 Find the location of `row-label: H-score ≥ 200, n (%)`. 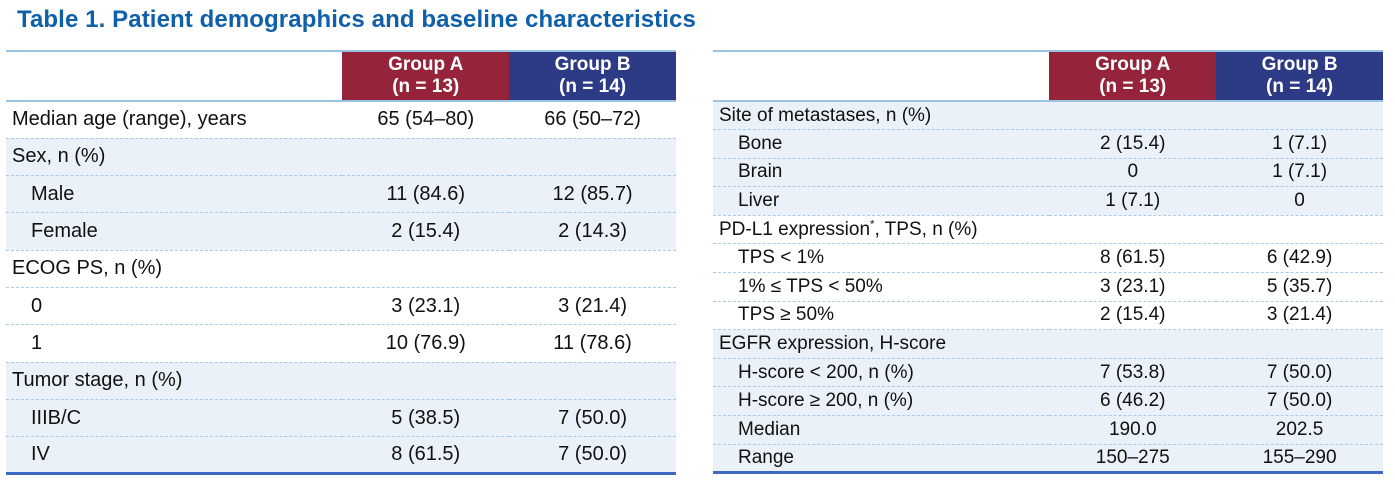

row-label: H-score ≥ 200, n (%) is located at coordinates (826, 401).